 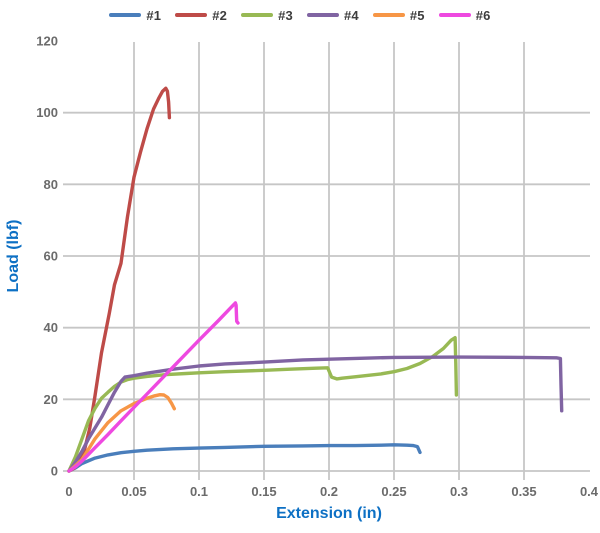 What do you see at coordinates (263, 491) in the screenshot?
I see `x-tick-label-0.15: 0.15` at bounding box center [263, 491].